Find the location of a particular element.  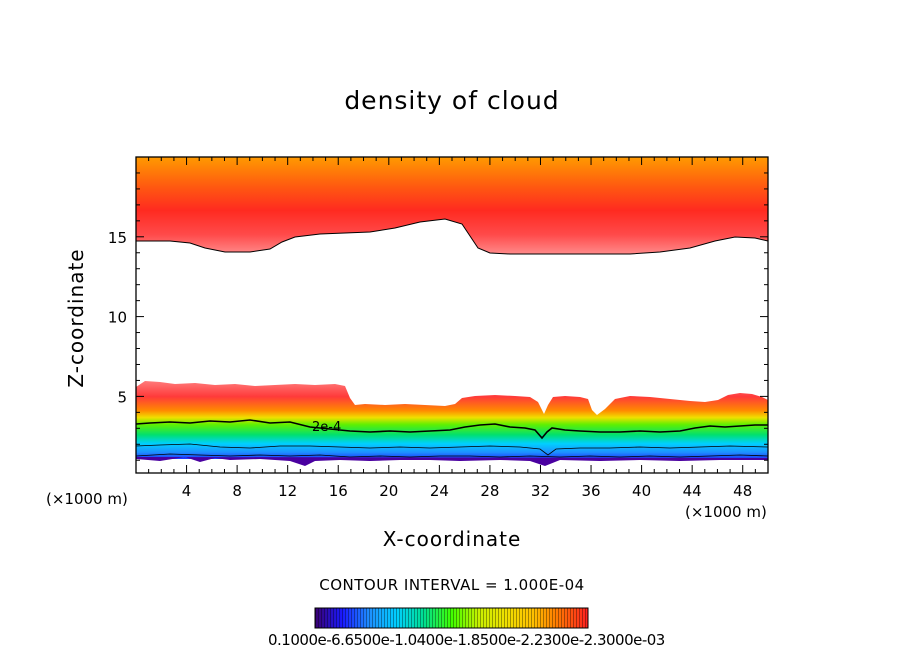

y-axis-label: Z-coordinate is located at coordinates (76, 318).